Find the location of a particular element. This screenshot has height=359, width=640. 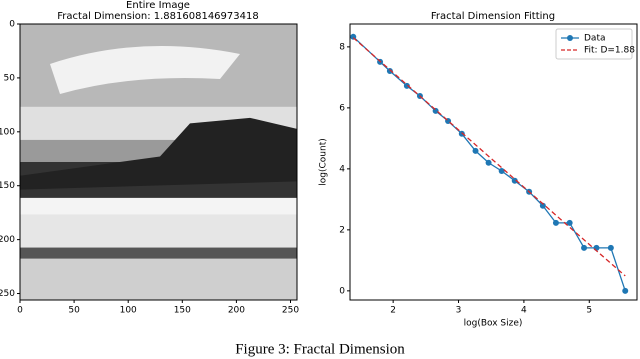

legend-marker is located at coordinates (570, 38).